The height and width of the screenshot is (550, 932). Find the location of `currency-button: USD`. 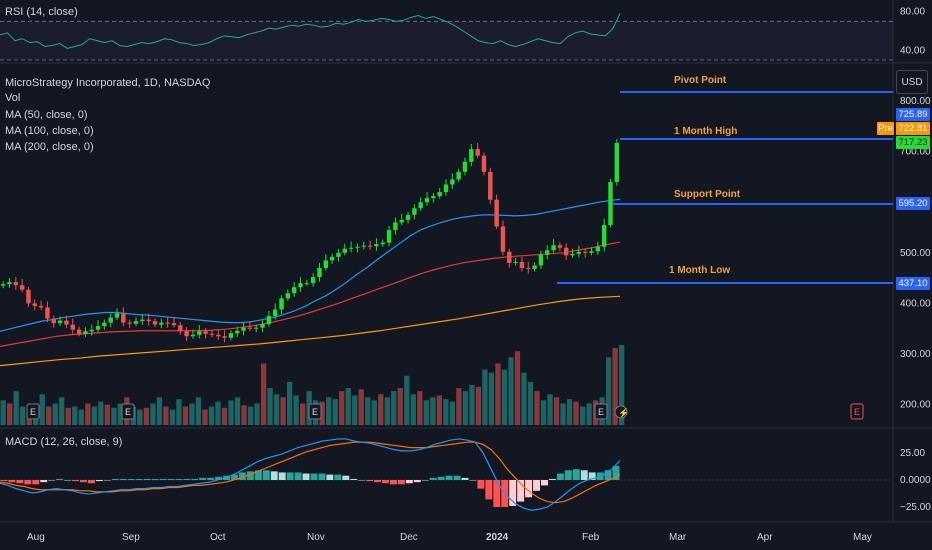

currency-button: USD is located at coordinates (912, 82).